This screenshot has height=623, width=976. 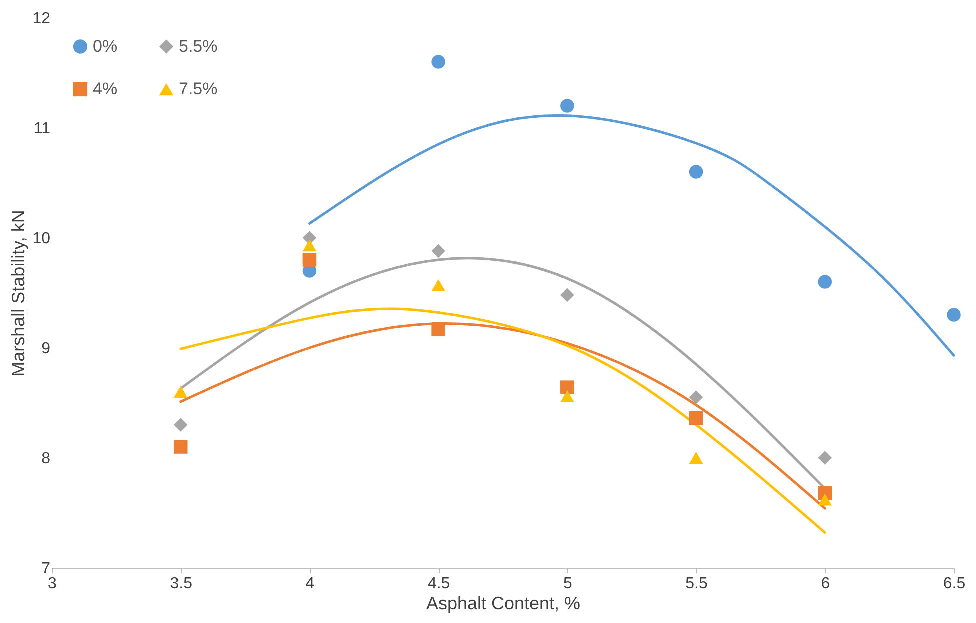 What do you see at coordinates (41, 19) in the screenshot?
I see `y-tick-label: 12` at bounding box center [41, 19].